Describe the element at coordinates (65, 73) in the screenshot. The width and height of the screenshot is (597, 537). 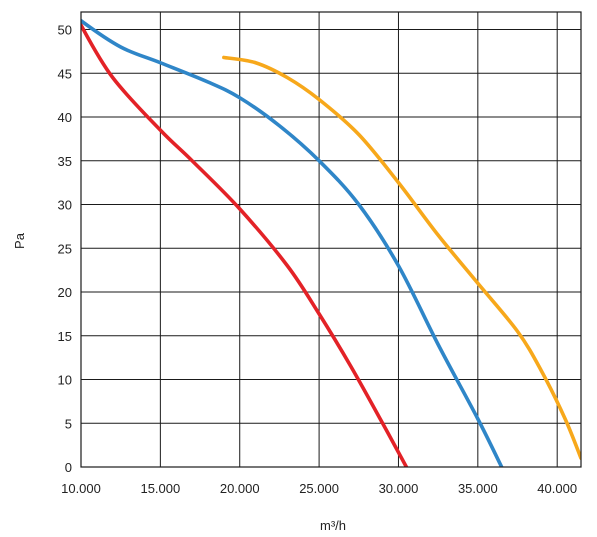
I see `y-tick-label: 45` at that location.